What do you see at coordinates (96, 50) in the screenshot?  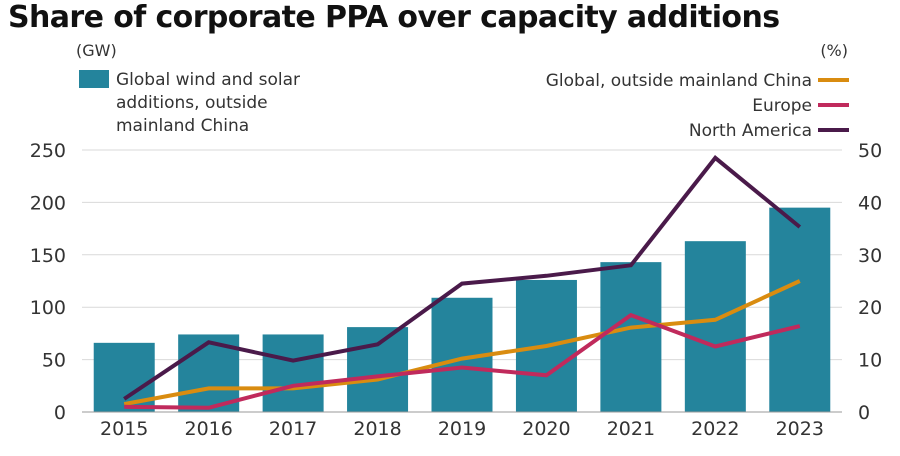 I see `y-left-unit-label: (GW)` at bounding box center [96, 50].